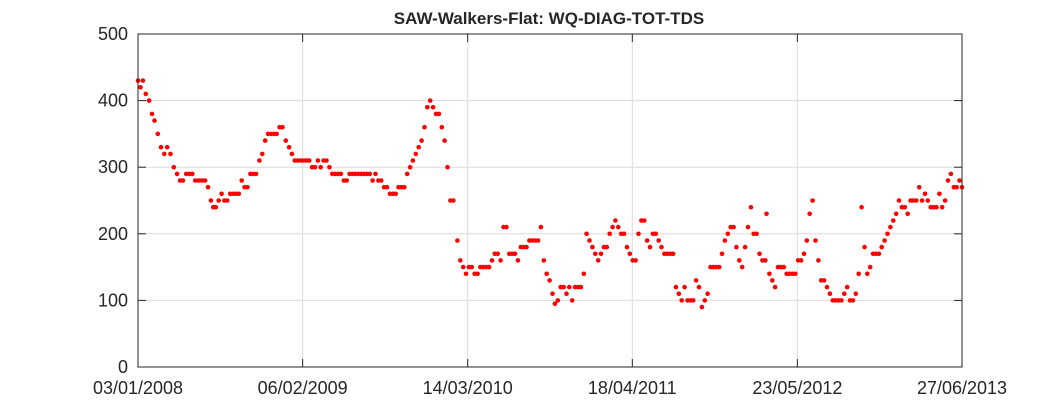  Describe the element at coordinates (797, 388) in the screenshot. I see `x-tick-label: 23/05/2012` at that location.